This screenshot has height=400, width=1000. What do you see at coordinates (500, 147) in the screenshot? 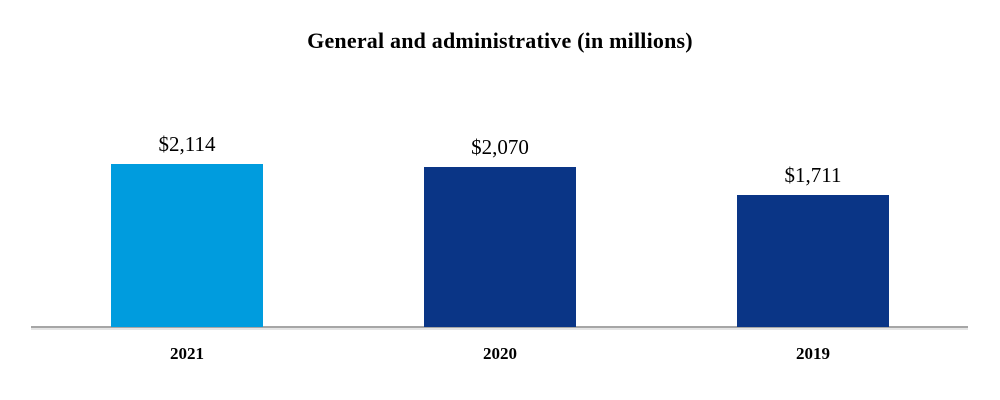
I see `bar-value-label-2020: $2,070` at bounding box center [500, 147].